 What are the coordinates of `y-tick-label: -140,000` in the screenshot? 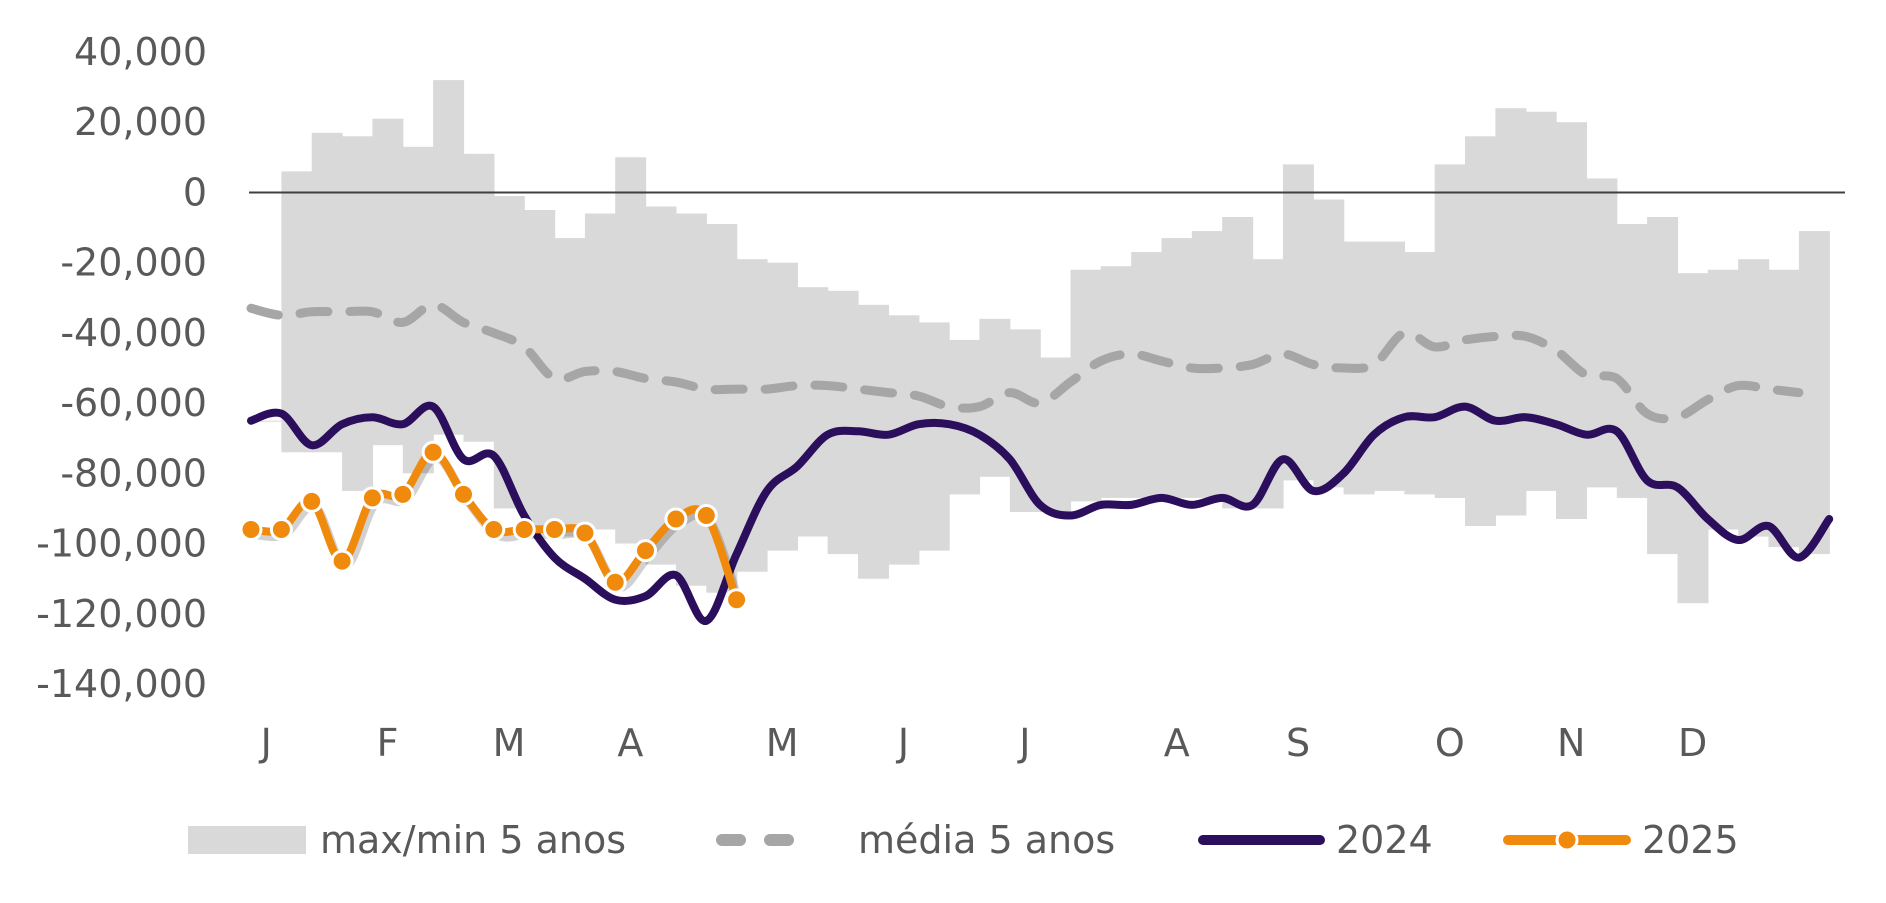 It's located at (121, 684).